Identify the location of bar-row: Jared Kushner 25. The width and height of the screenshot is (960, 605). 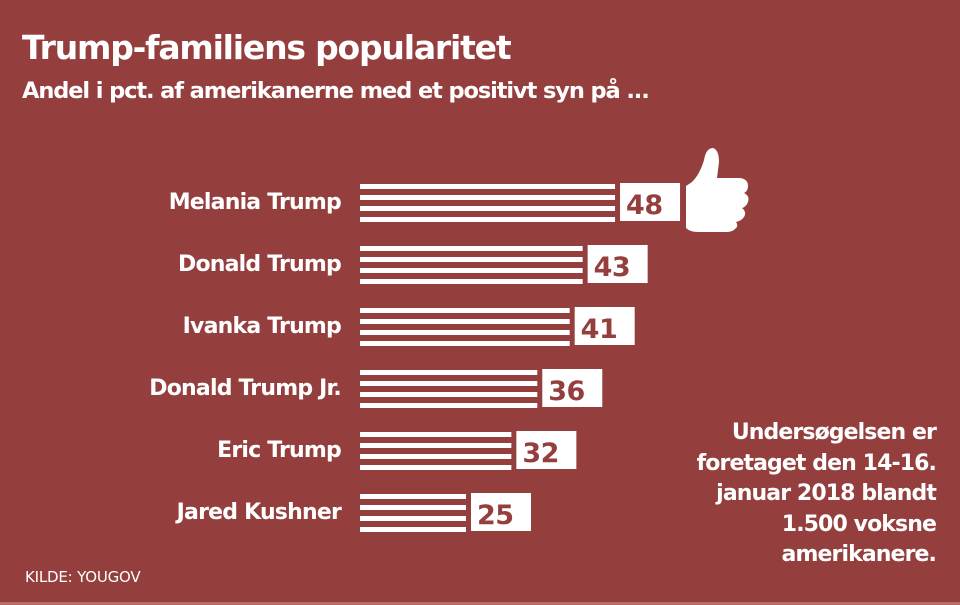
(353, 512).